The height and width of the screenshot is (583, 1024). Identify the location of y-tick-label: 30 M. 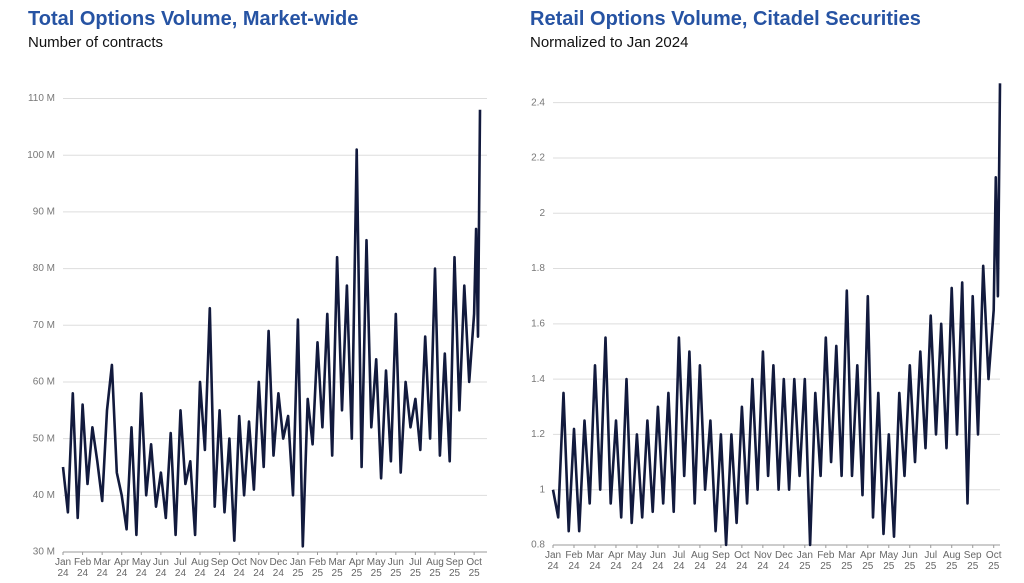
(44, 552).